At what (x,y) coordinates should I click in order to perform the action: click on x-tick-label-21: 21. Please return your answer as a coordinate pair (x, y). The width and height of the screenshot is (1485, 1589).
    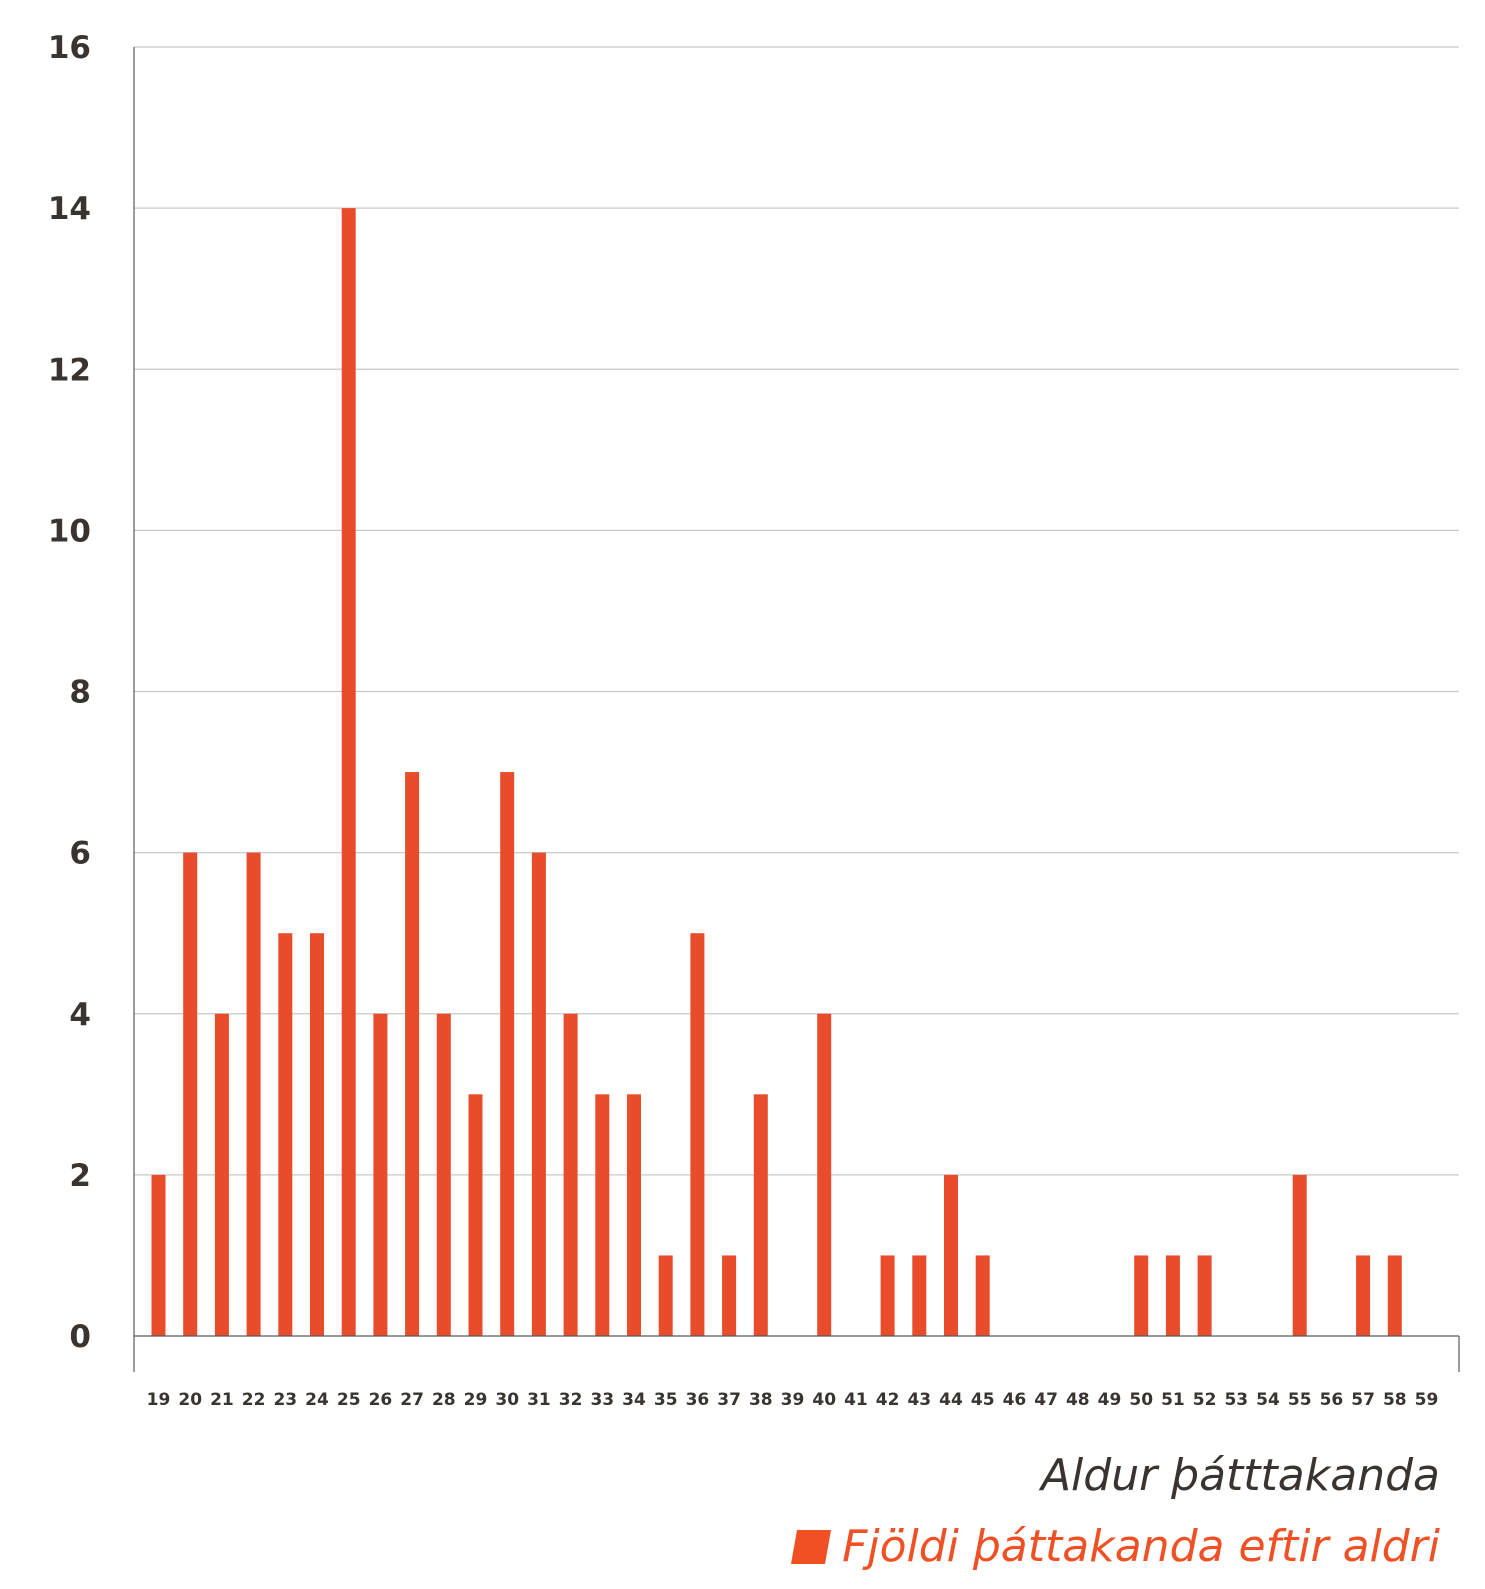
    Looking at the image, I should click on (222, 1400).